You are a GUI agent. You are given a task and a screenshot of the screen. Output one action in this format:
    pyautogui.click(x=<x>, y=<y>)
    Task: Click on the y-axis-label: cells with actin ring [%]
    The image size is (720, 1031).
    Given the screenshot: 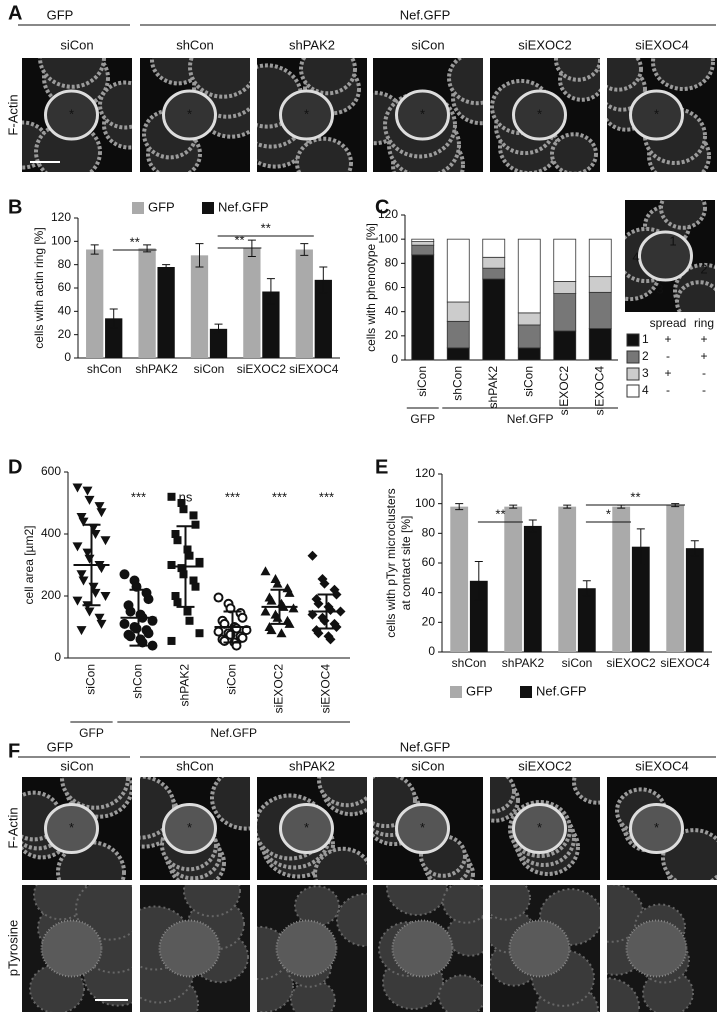 What is the action you would take?
    pyautogui.click(x=39, y=287)
    